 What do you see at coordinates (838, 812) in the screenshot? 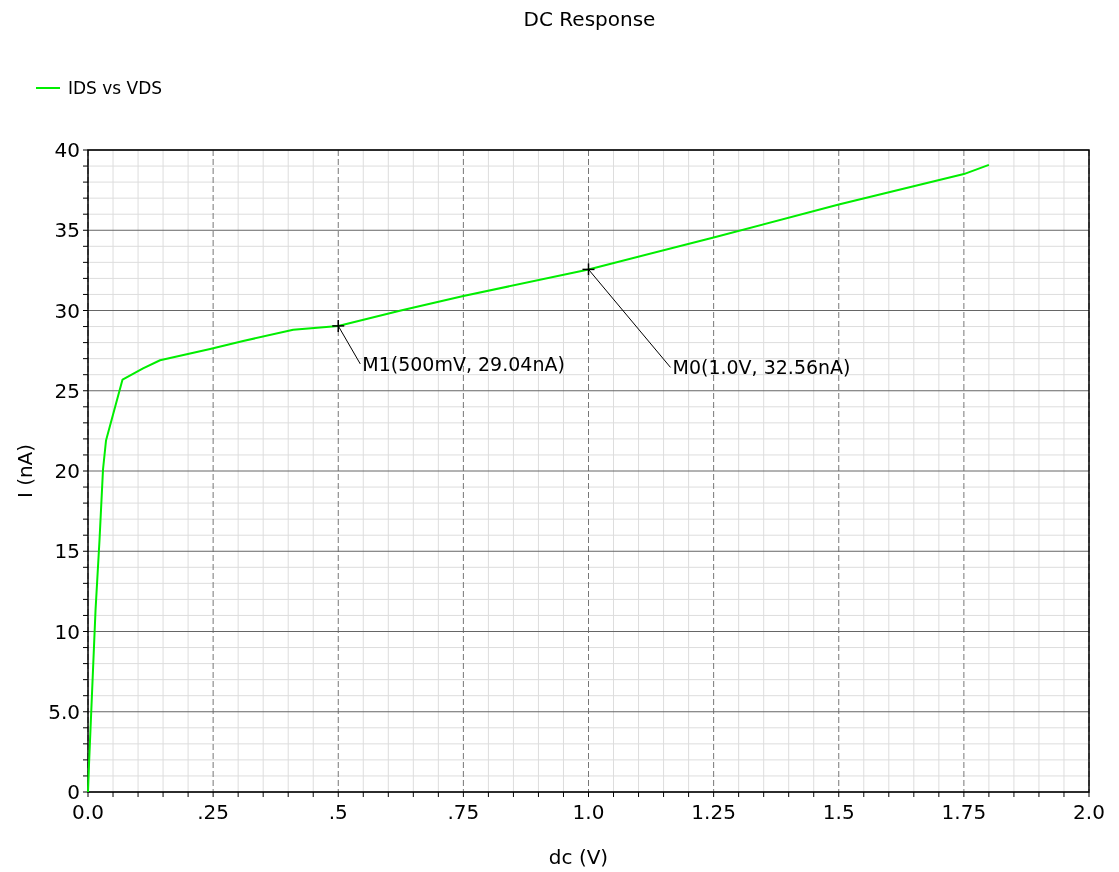
I see `x-tick-label: 1.5` at bounding box center [838, 812].